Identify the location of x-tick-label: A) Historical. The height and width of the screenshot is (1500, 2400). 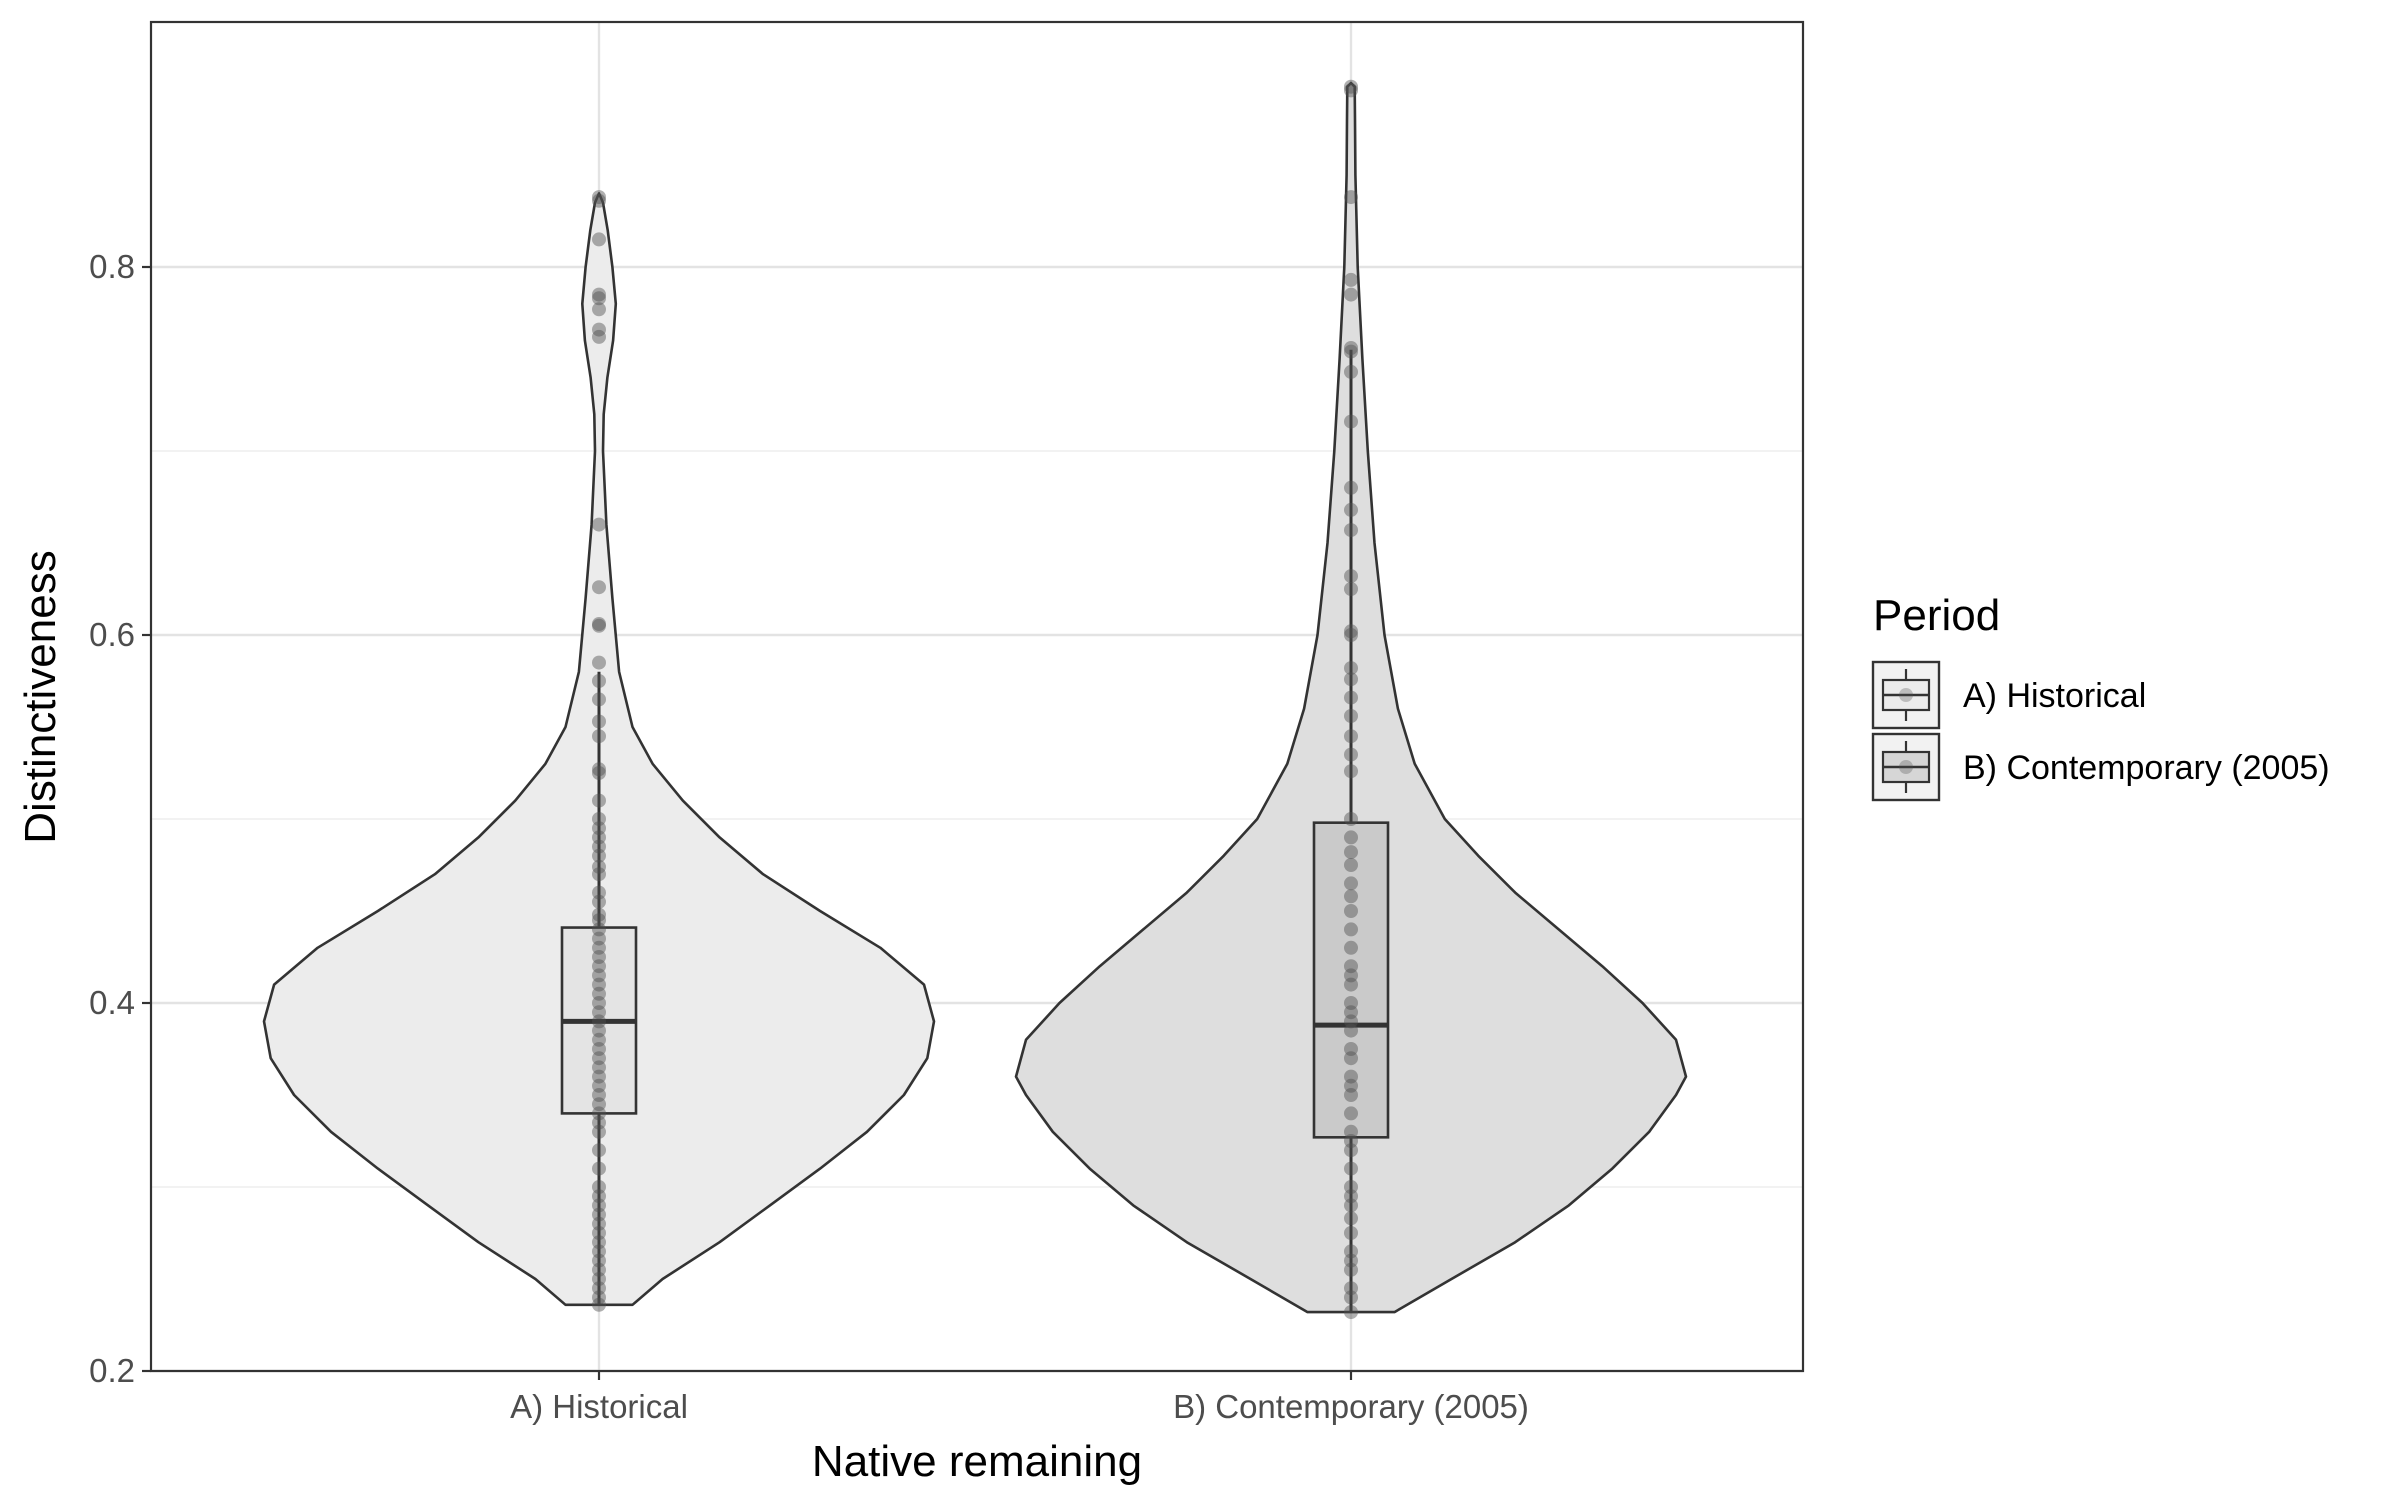
(599, 1406).